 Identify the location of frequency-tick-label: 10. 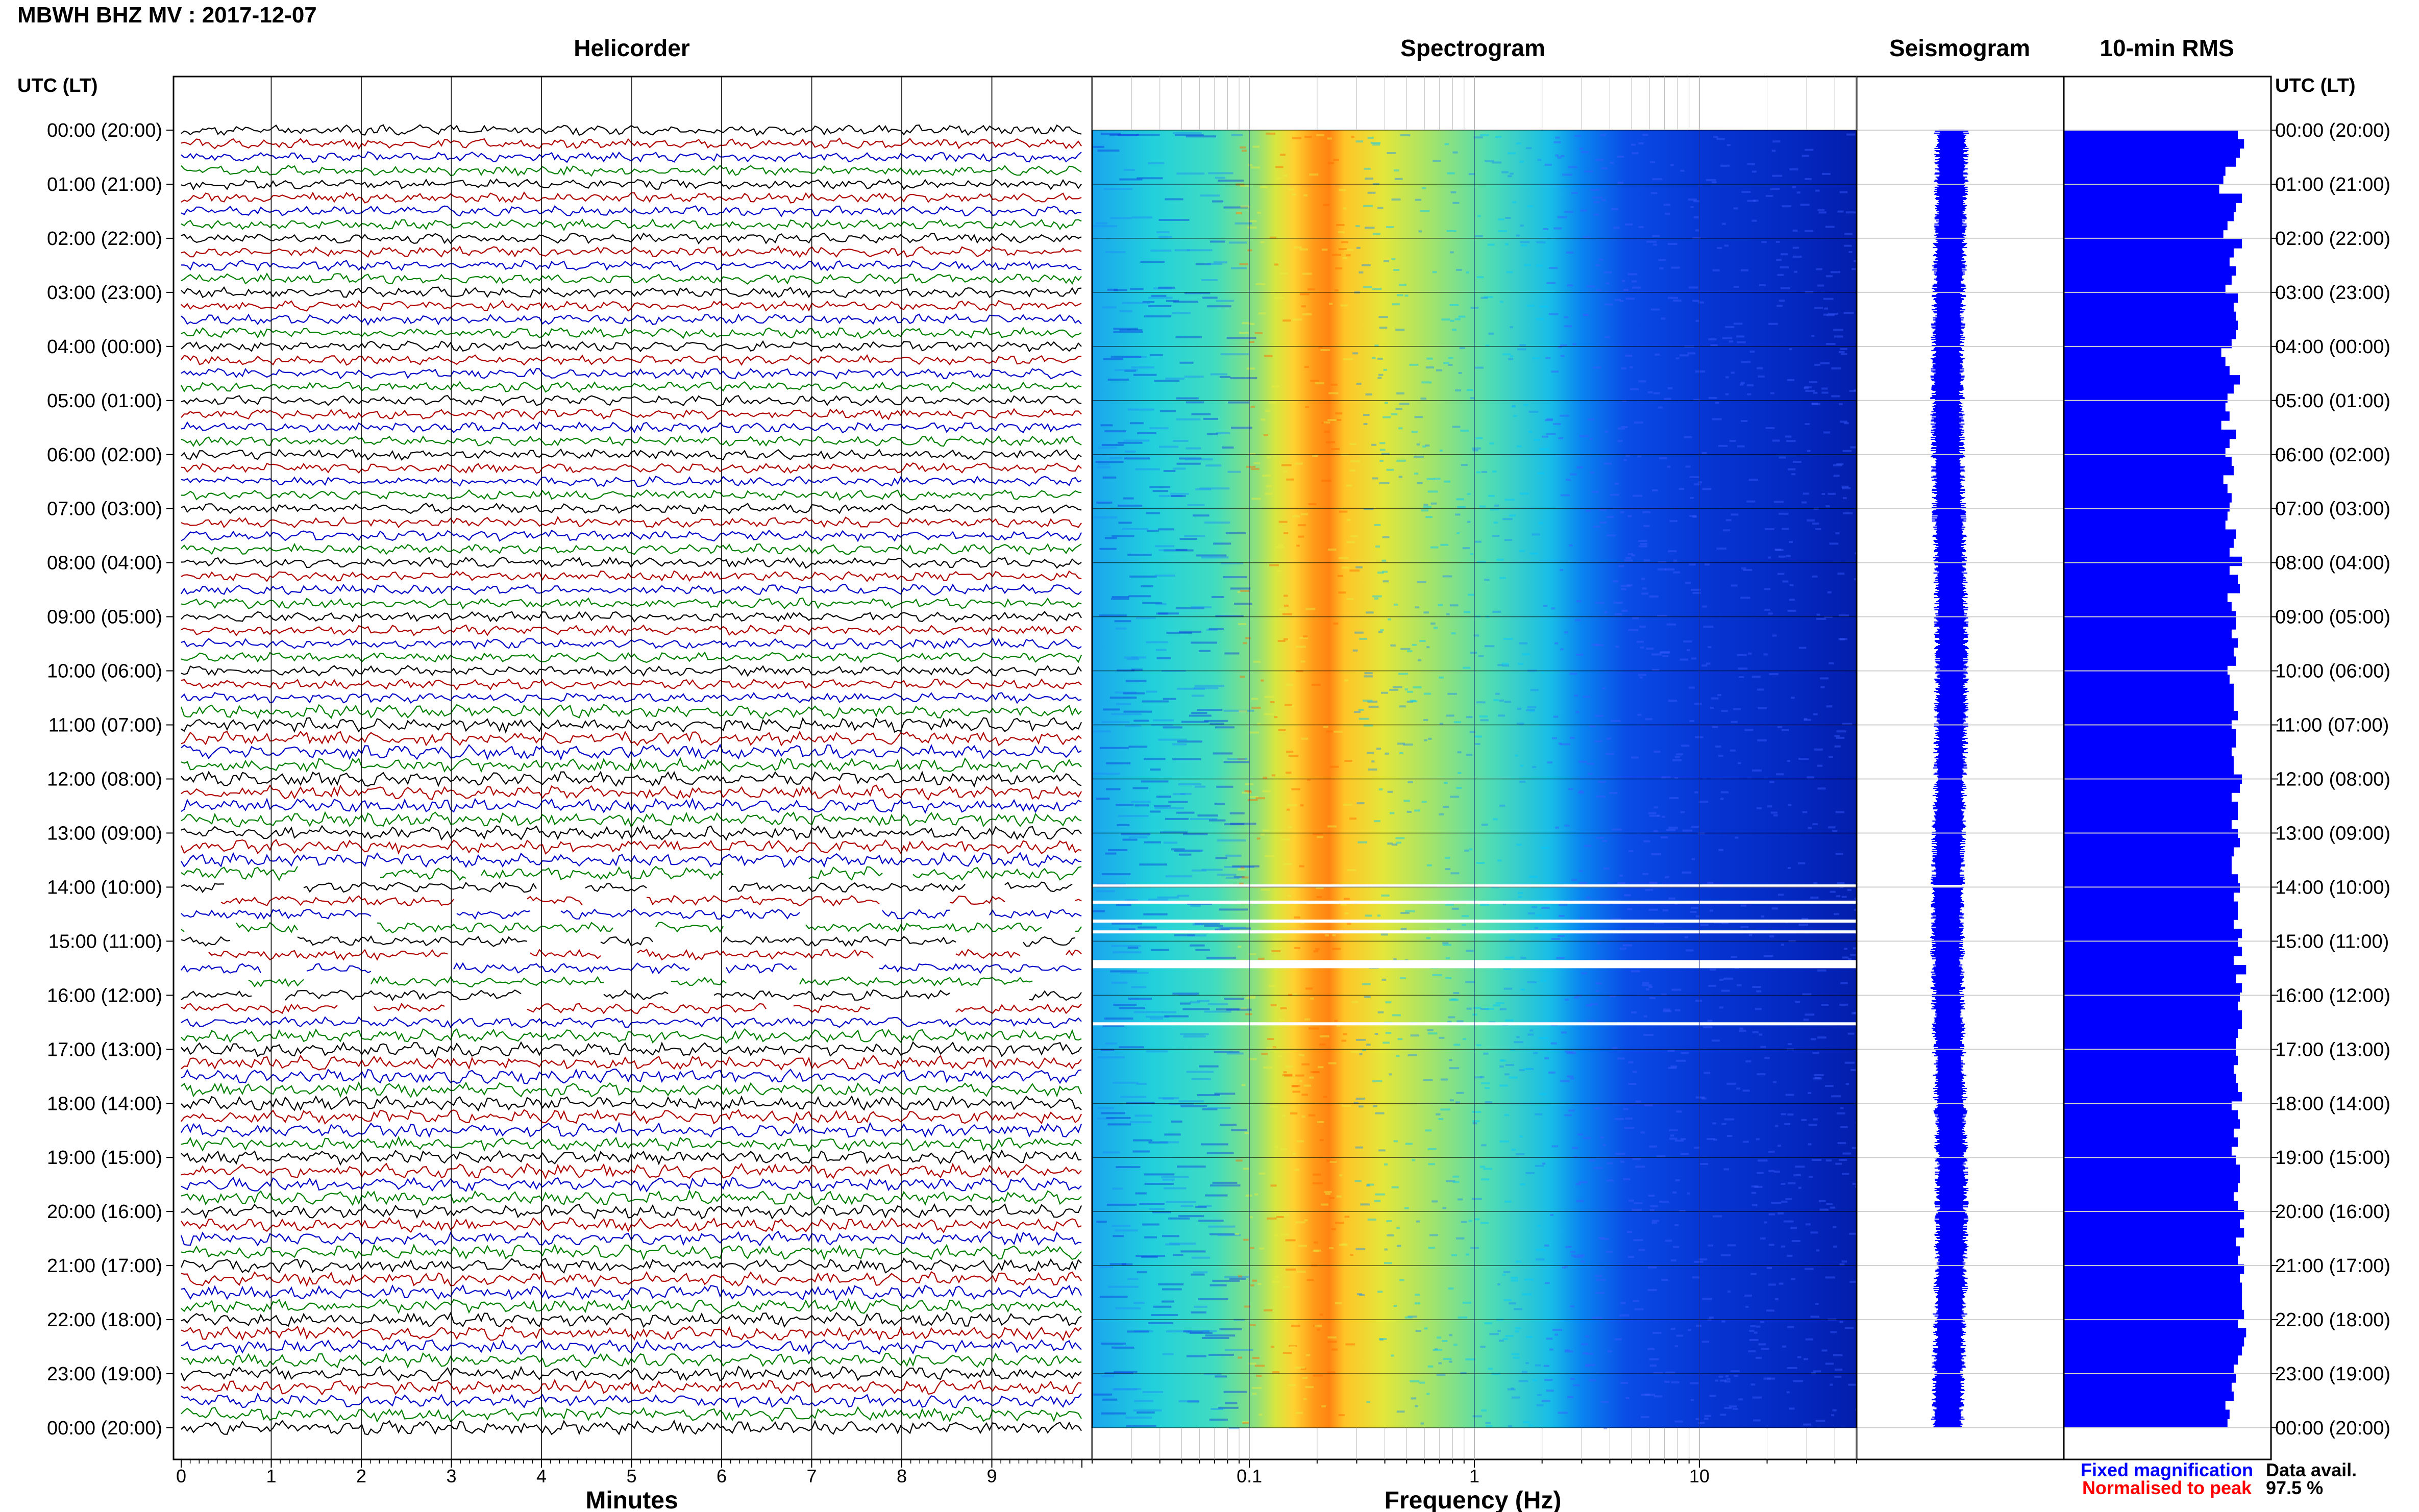
(1699, 1476).